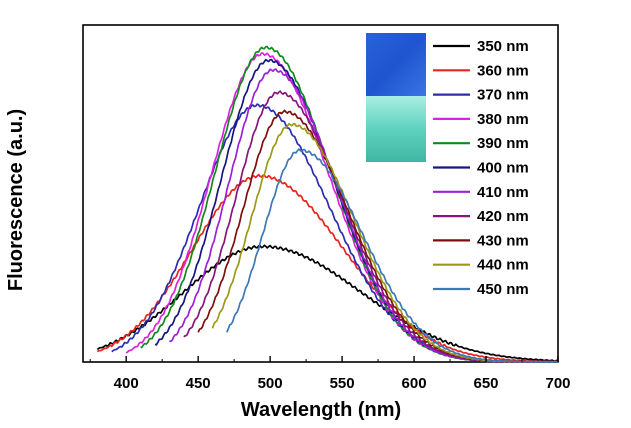 This screenshot has width=631, height=428. I want to click on x-tick-label-400: 400, so click(126, 383).